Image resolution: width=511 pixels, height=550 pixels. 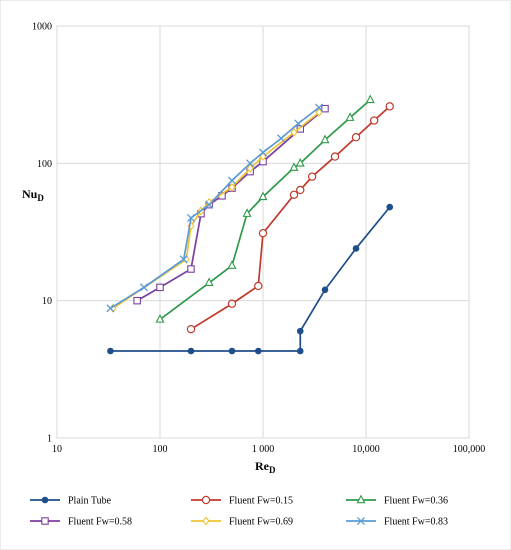 I want to click on legend-entry: Fluent Fw=0.36, so click(x=397, y=500).